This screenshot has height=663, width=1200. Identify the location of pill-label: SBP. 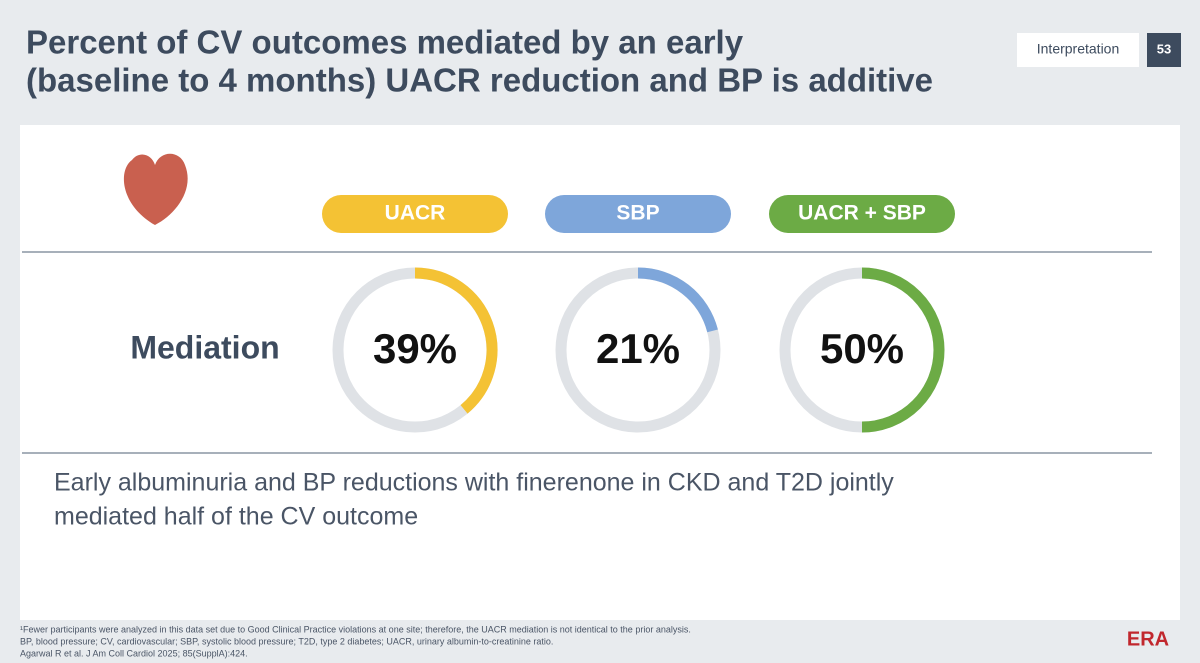
(637, 213).